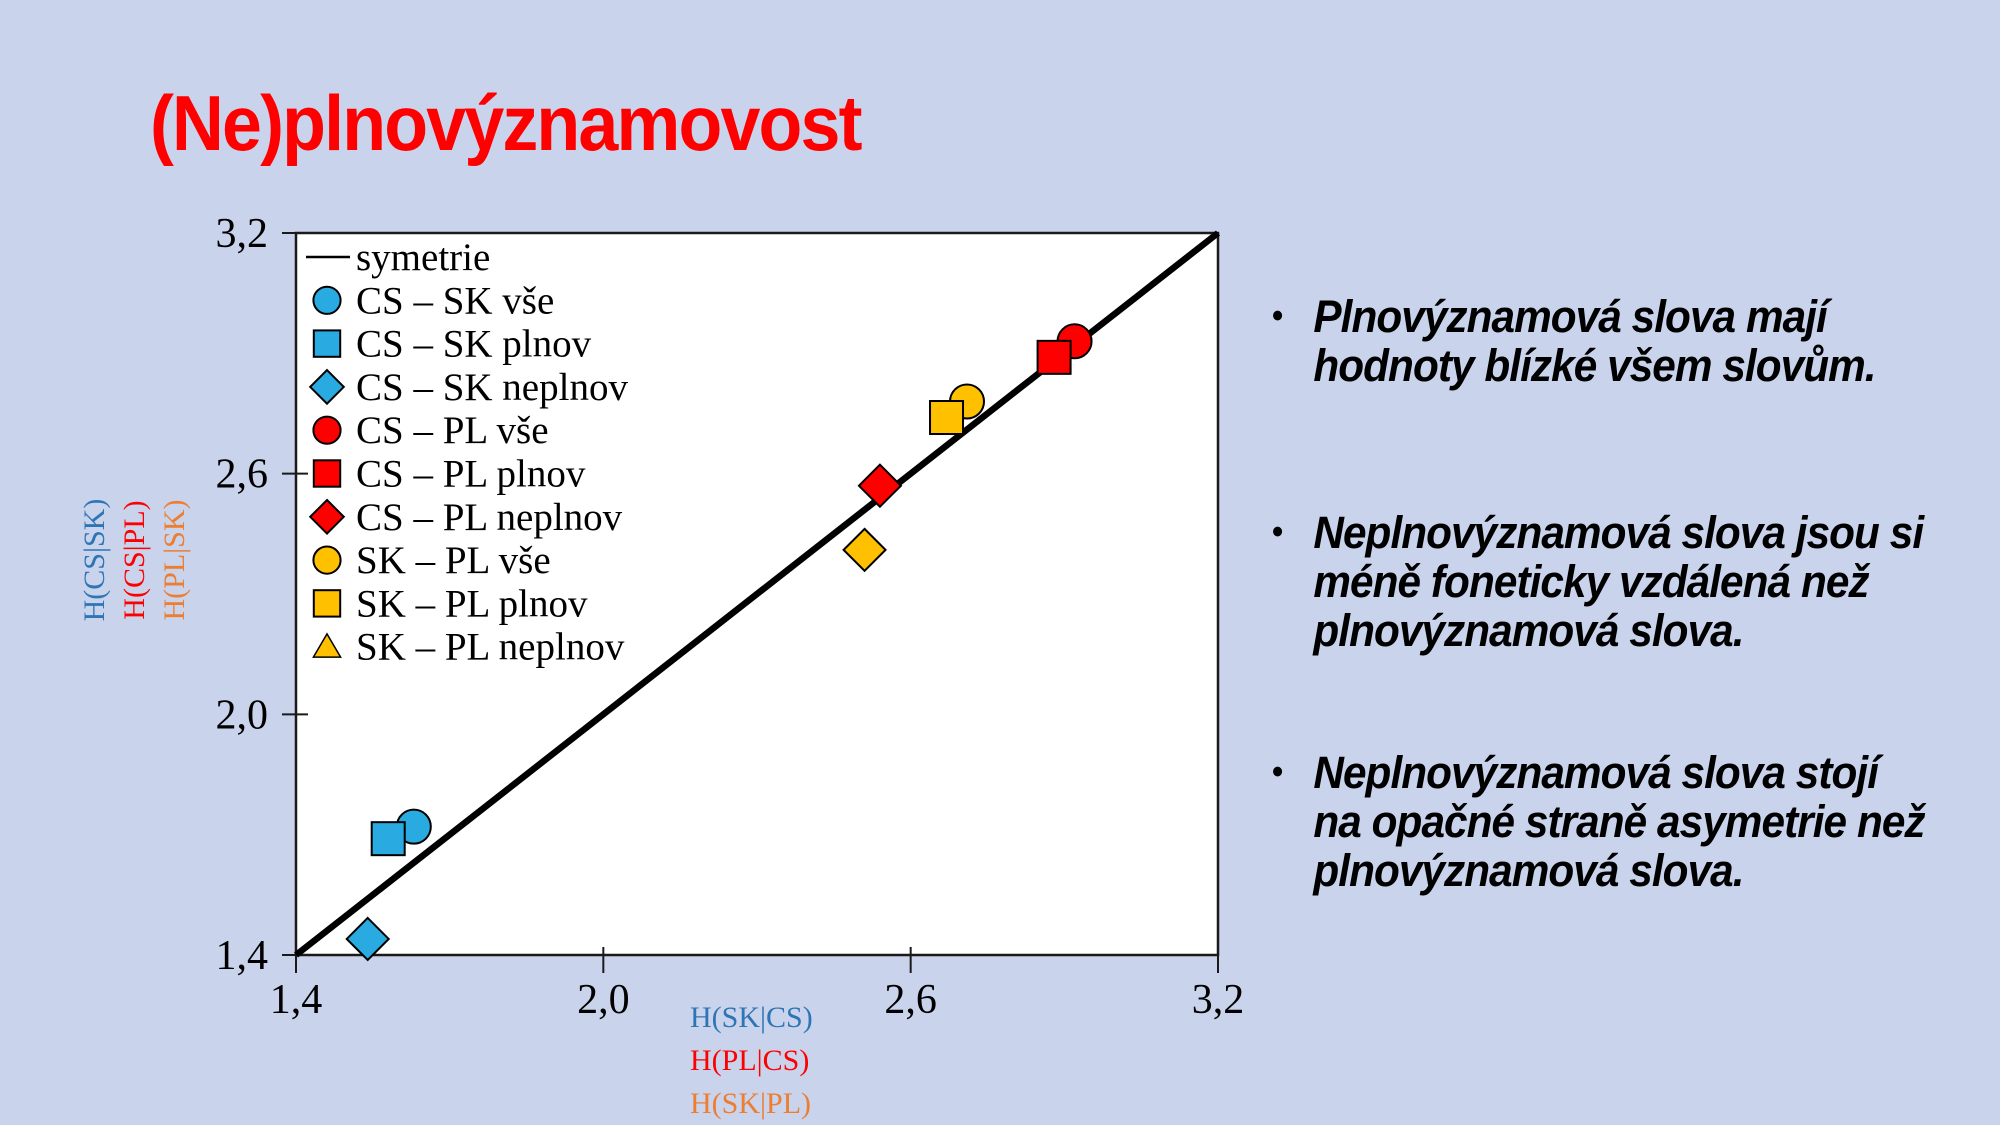 The width and height of the screenshot is (2000, 1125). I want to click on x-axis-label-line: H(SK|PL), so click(750, 1103).